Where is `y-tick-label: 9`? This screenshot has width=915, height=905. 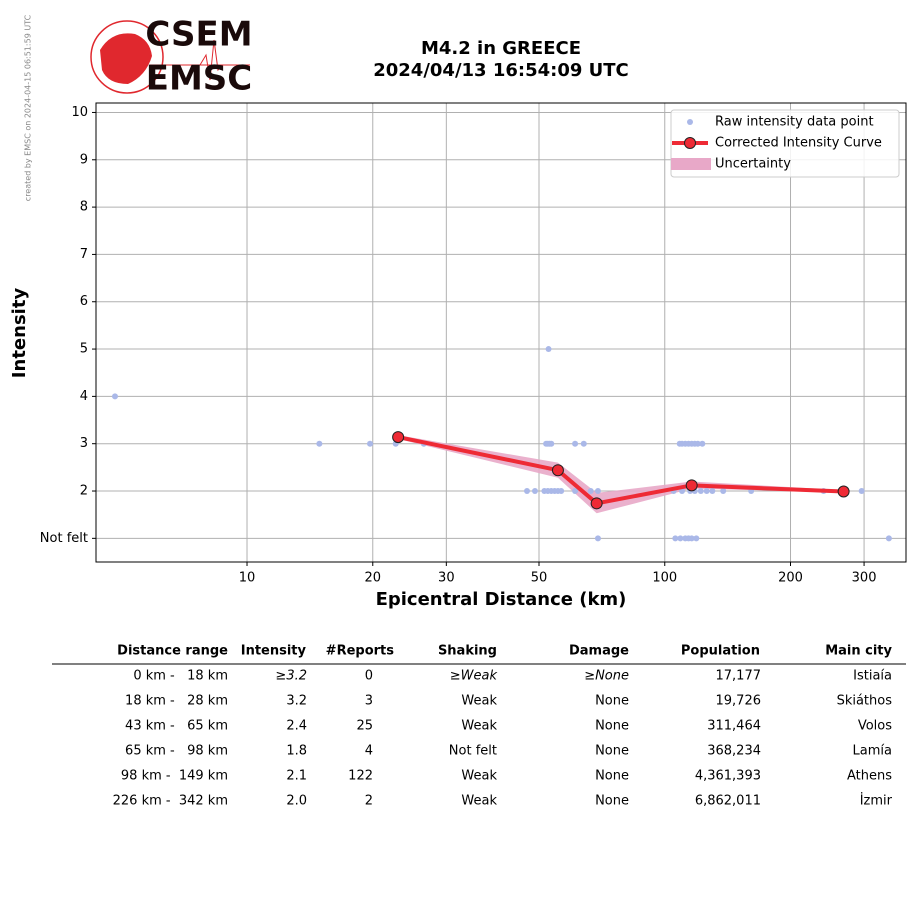 y-tick-label: 9 is located at coordinates (84, 159).